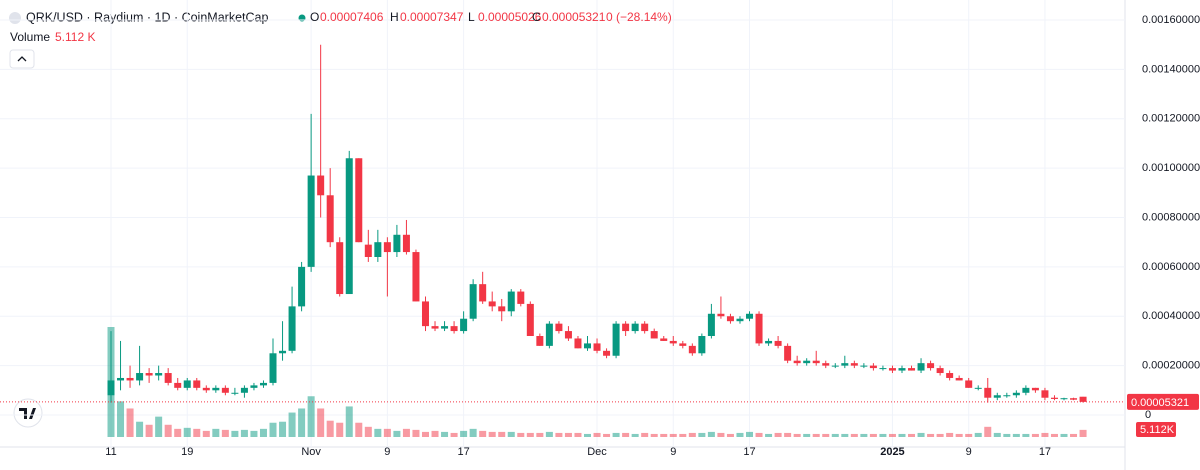 The height and width of the screenshot is (470, 1200). What do you see at coordinates (432, 17) in the screenshot?
I see `legend-value: 0.00007347` at bounding box center [432, 17].